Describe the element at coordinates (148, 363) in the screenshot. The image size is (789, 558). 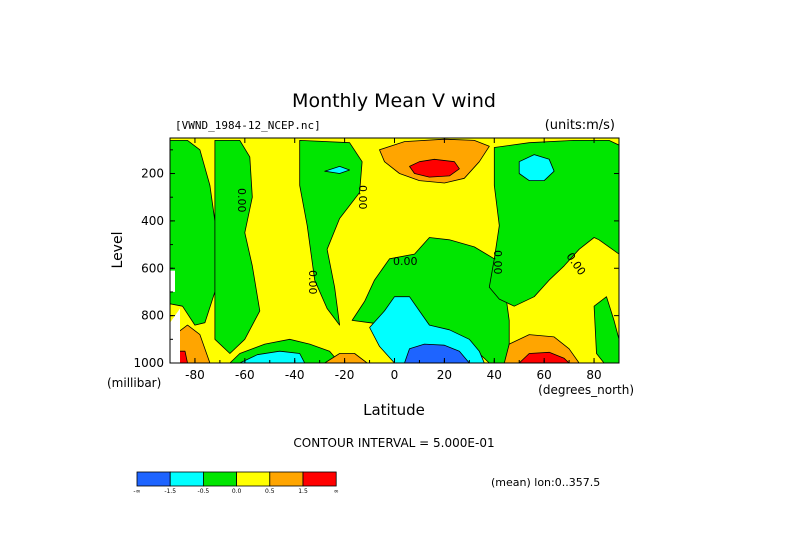
I see `y-tick-label: 1000` at that location.